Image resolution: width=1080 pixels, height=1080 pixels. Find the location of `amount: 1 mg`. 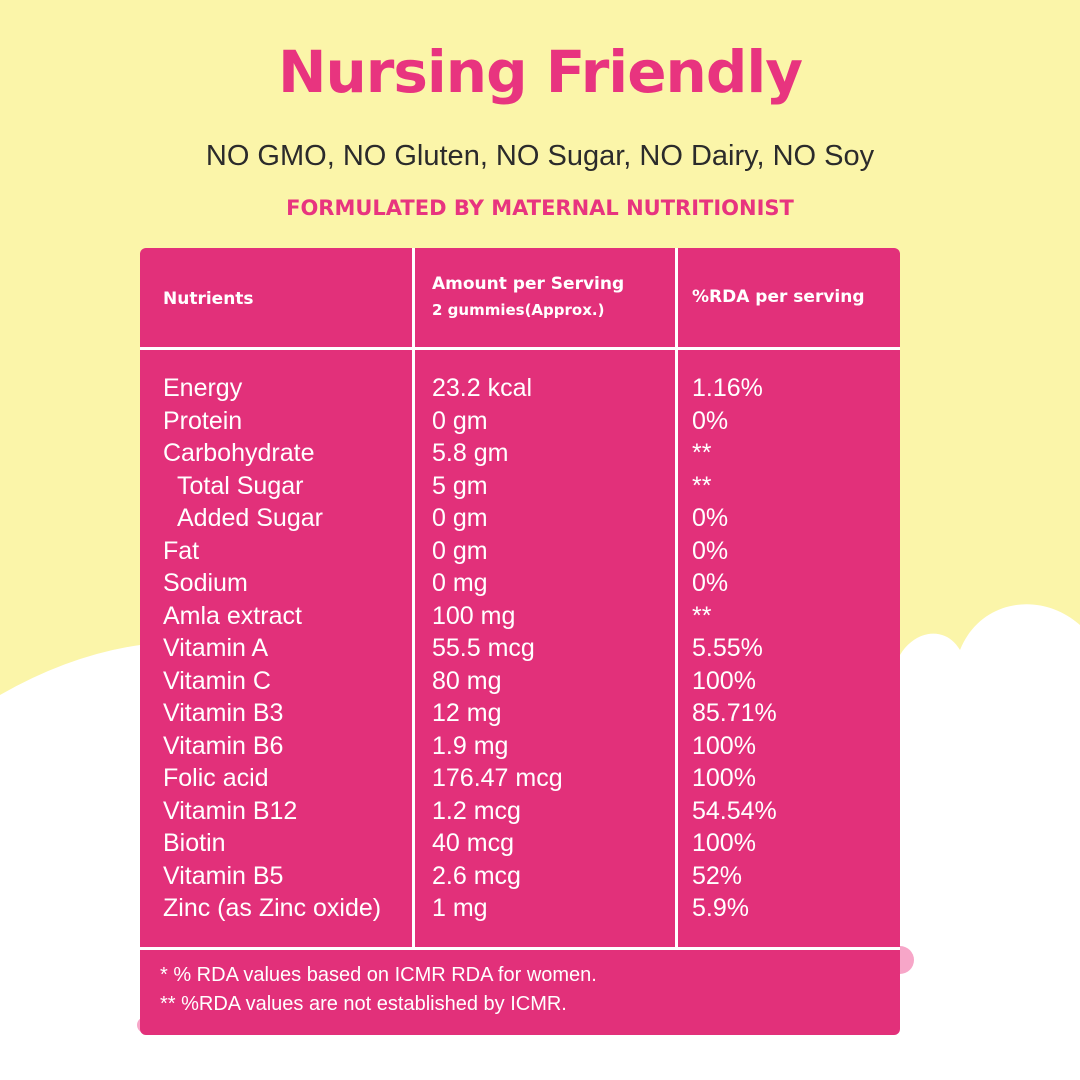

amount: 1 mg is located at coordinates (460, 908).